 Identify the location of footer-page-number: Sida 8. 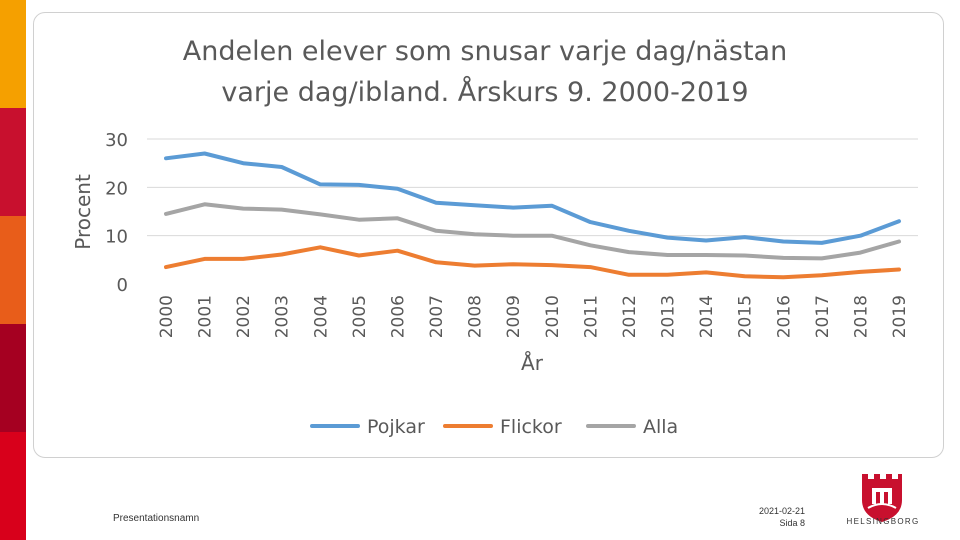
(792, 523).